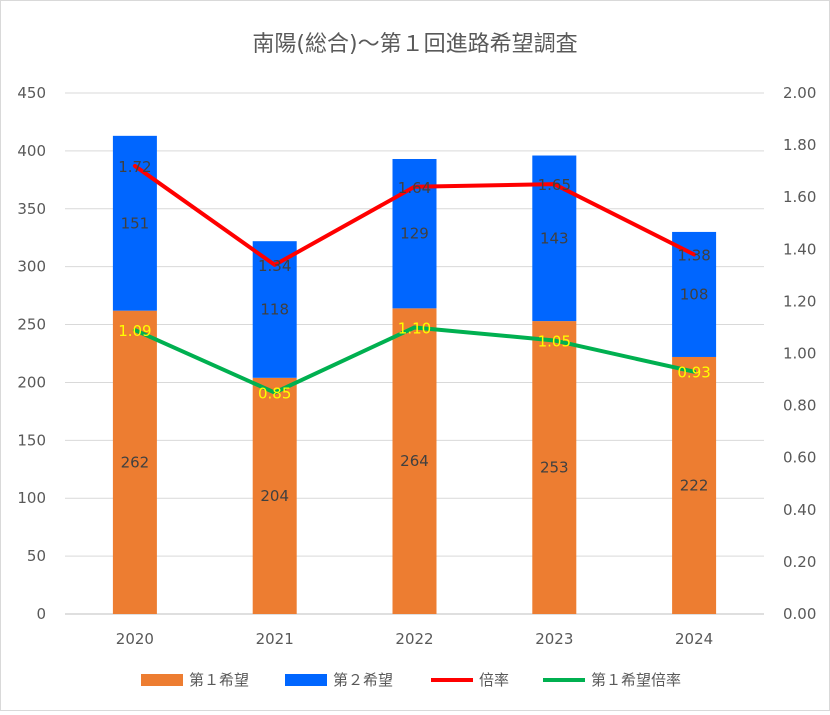 Image resolution: width=830 pixels, height=715 pixels. Describe the element at coordinates (274, 310) in the screenshot. I see `bar-second-choice-label: 118` at that location.